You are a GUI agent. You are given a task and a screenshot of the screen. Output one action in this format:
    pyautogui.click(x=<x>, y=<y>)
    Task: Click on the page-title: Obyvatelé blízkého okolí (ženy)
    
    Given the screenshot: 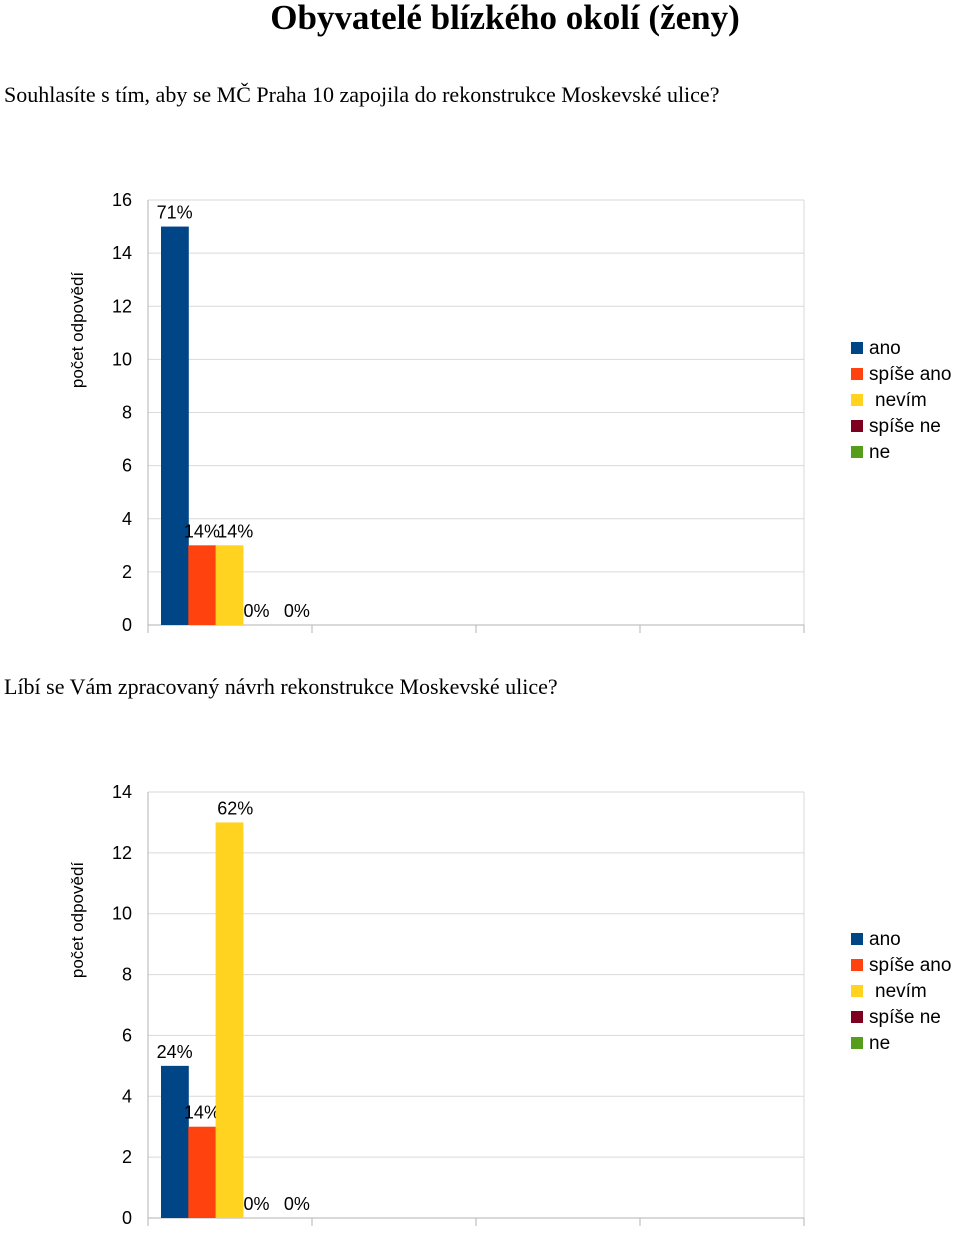 What is the action you would take?
    pyautogui.click(x=505, y=18)
    